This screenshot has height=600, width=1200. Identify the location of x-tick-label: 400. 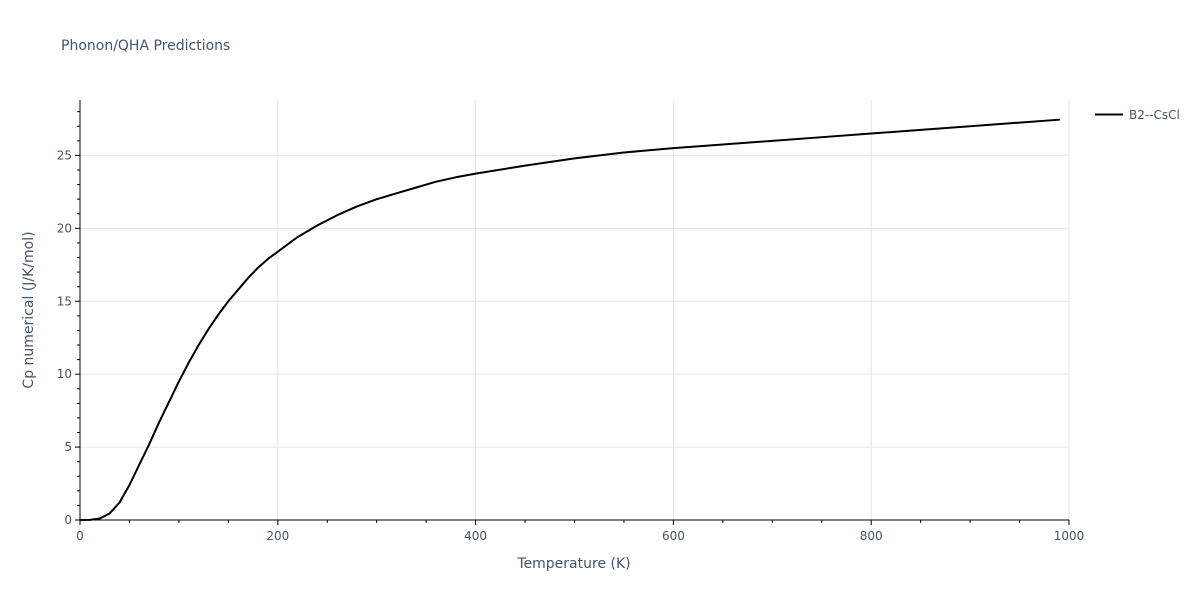
(475, 536).